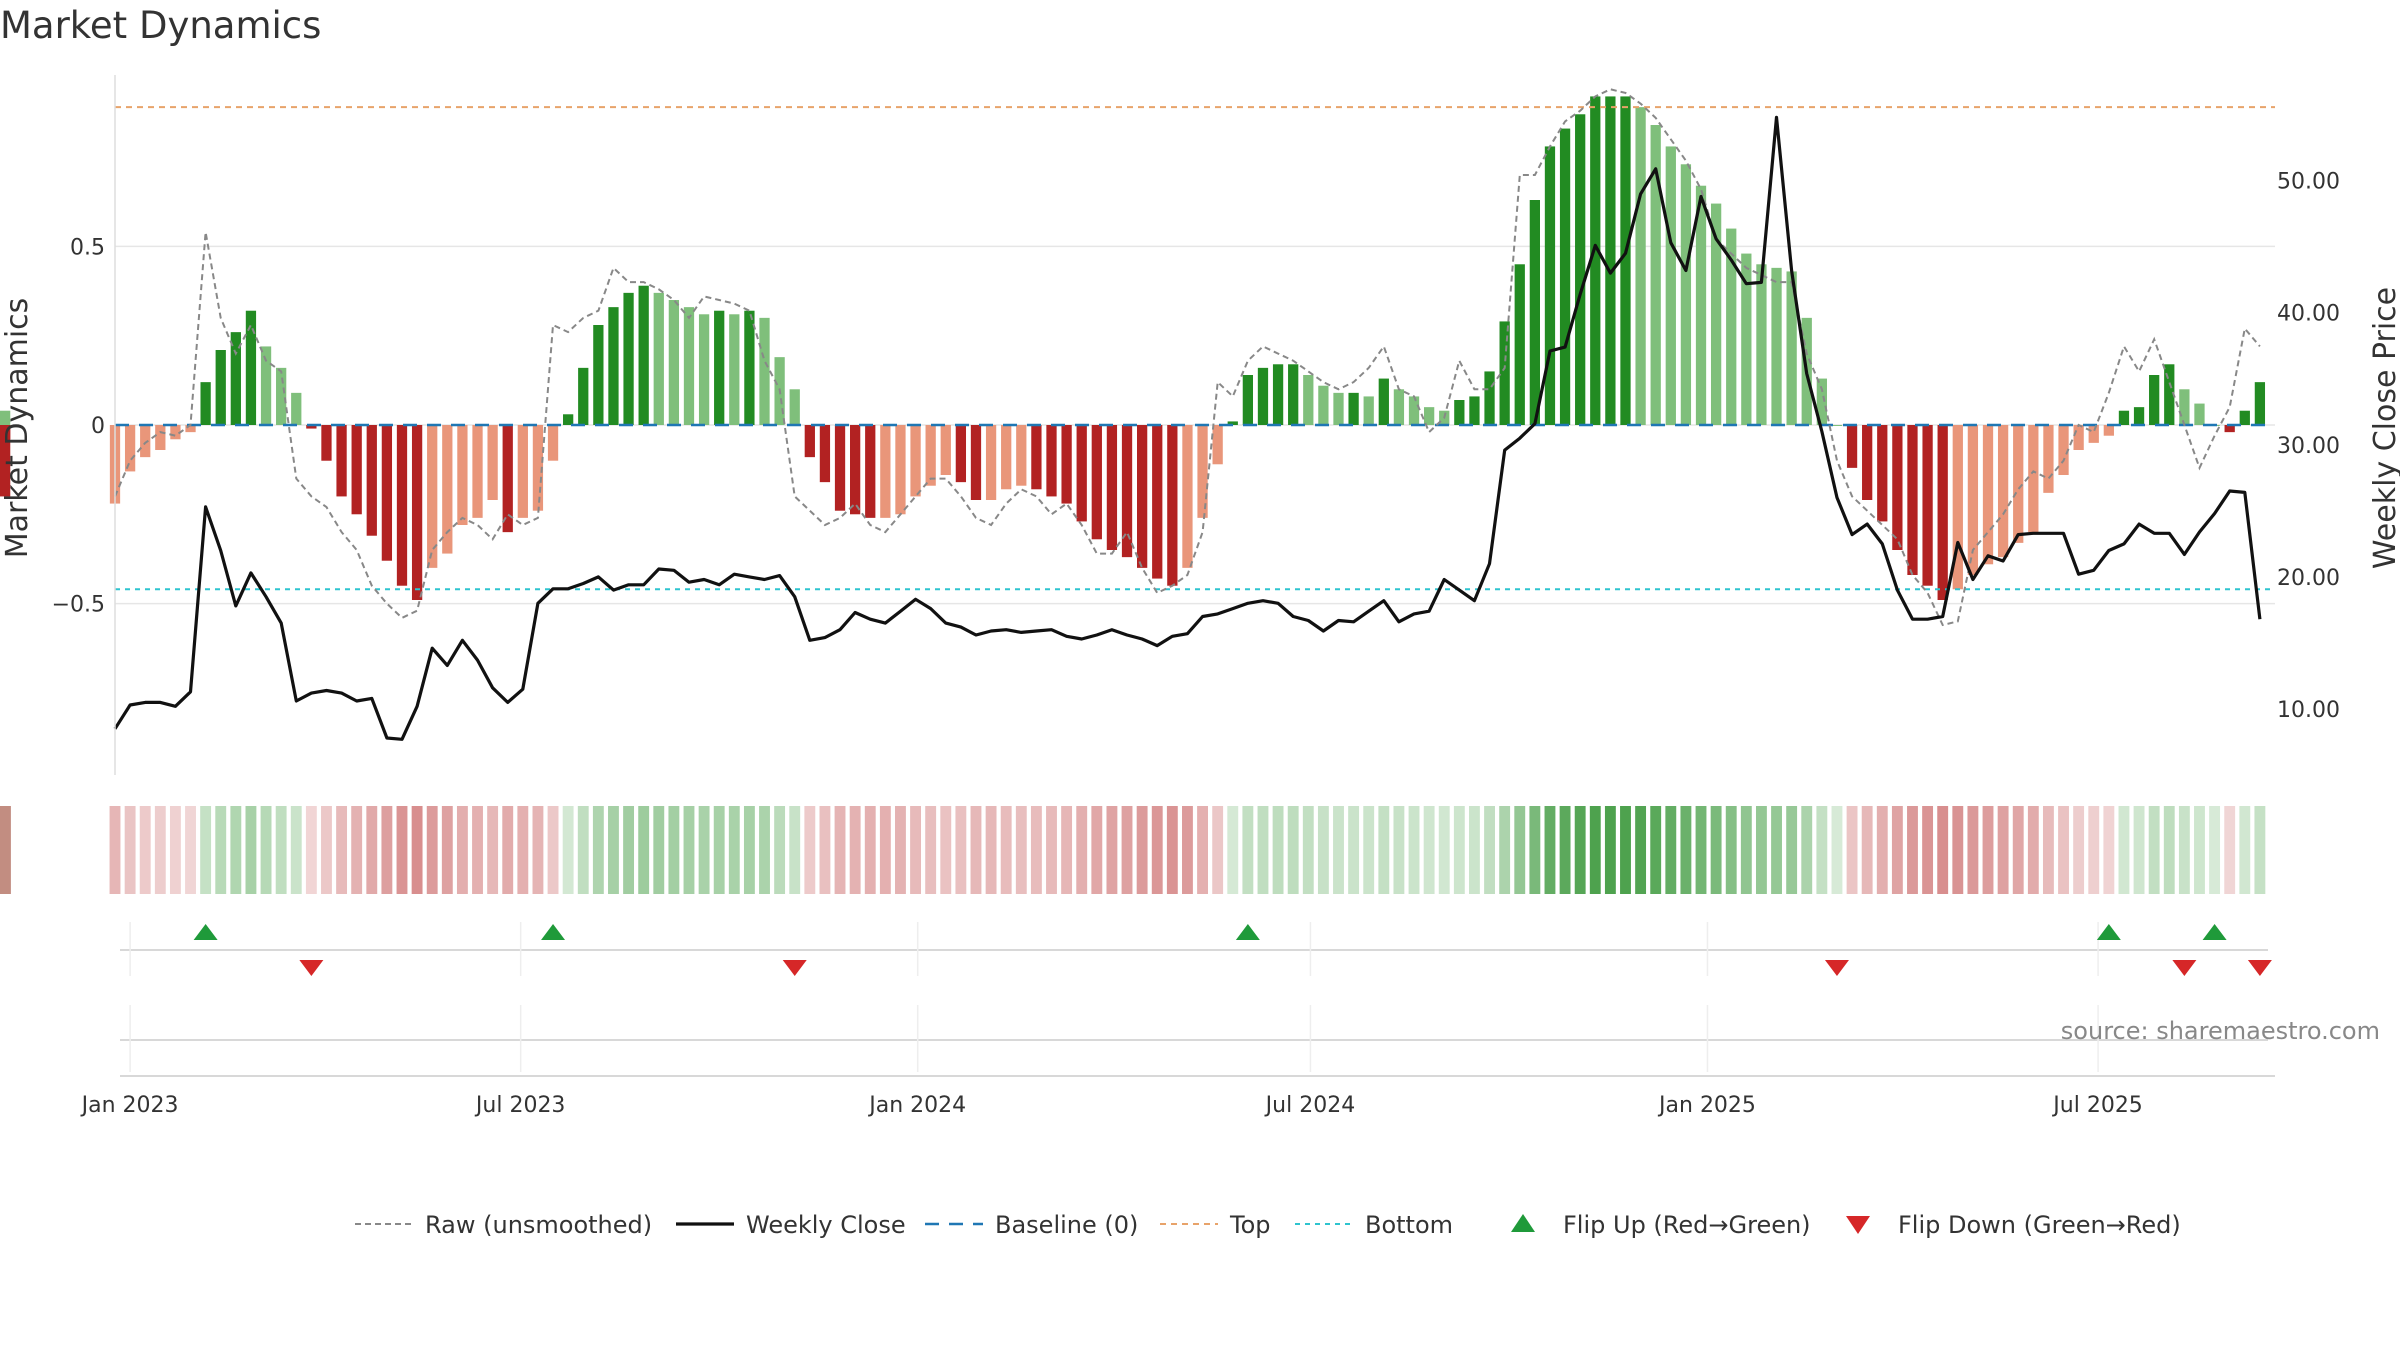 The image size is (2400, 1350). Describe the element at coordinates (160, 25) in the screenshot. I see `chart-title: Market Dynamics` at that location.